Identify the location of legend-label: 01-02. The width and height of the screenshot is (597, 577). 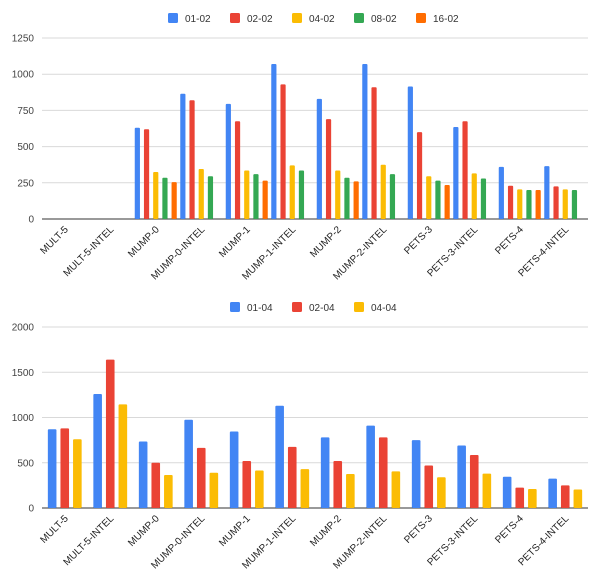
(198, 19).